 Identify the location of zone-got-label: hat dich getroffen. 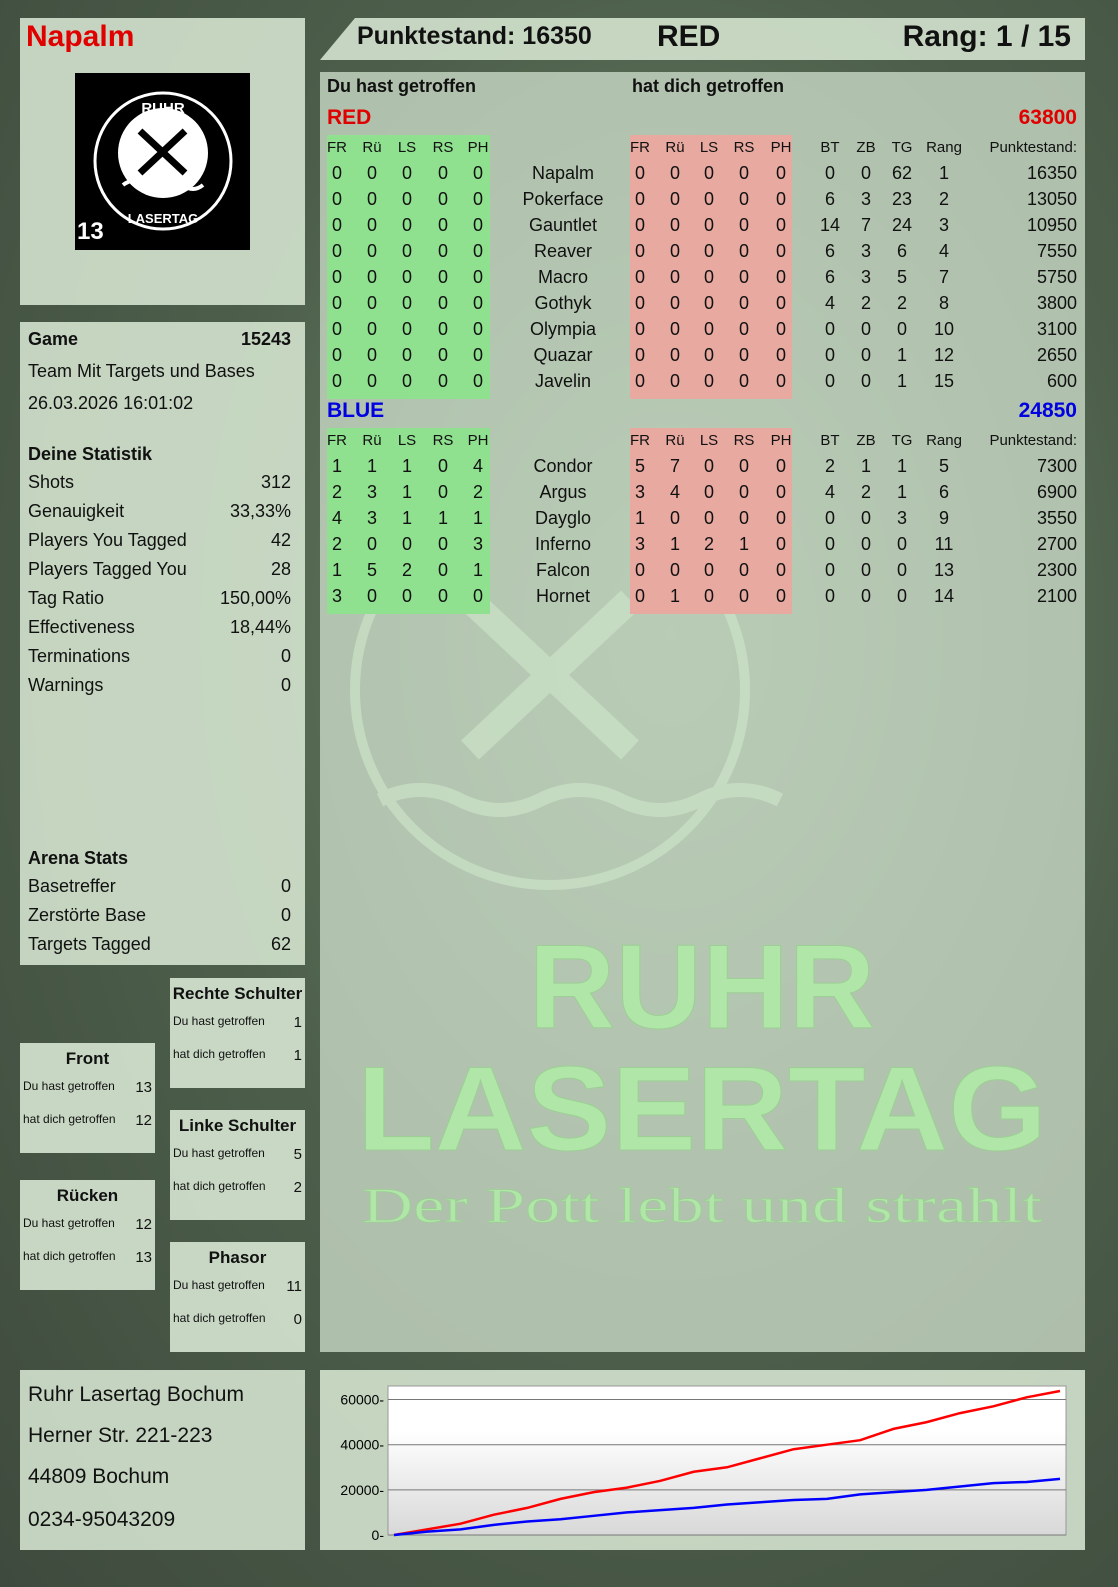
(219, 1054).